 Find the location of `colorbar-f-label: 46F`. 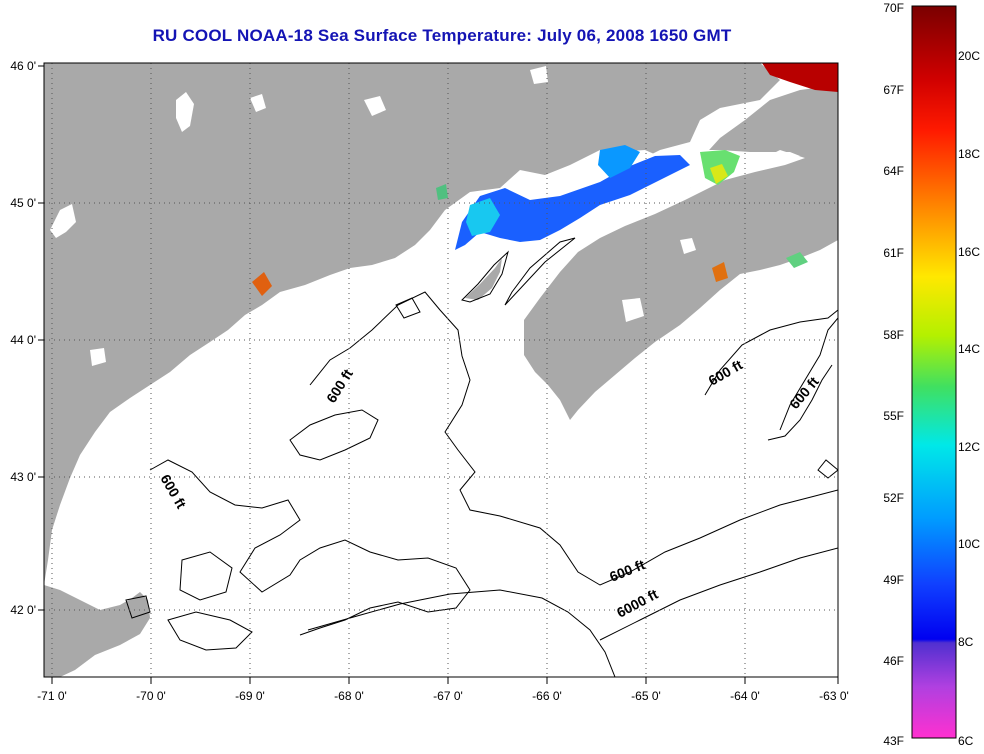

colorbar-f-label: 46F is located at coordinates (893, 661).